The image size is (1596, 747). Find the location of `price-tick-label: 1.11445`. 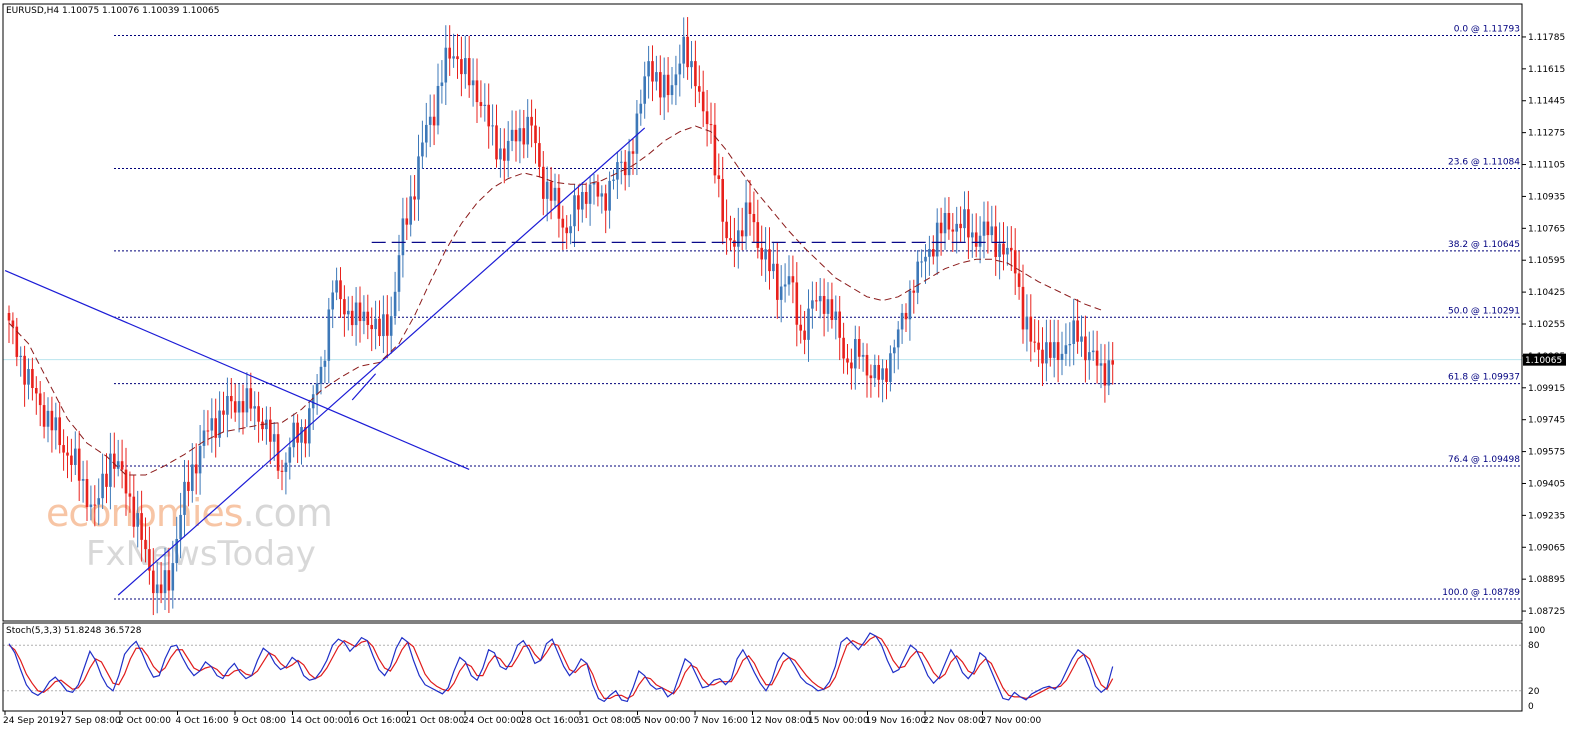

price-tick-label: 1.11445 is located at coordinates (1546, 102).